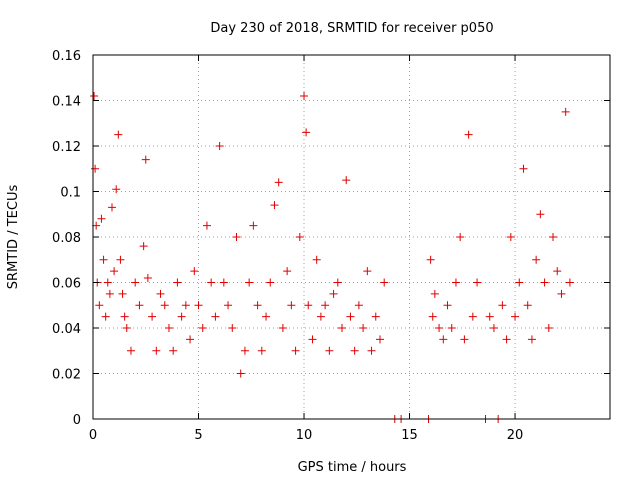  I want to click on x-tick-label: 10, so click(304, 435).